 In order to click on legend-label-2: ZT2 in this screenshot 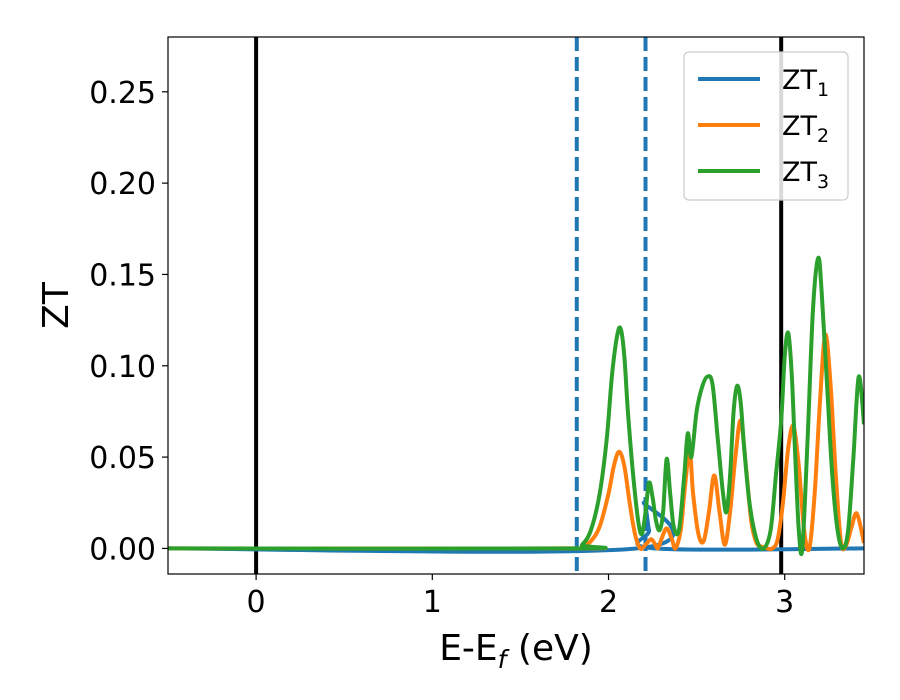, I will do `click(805, 129)`.